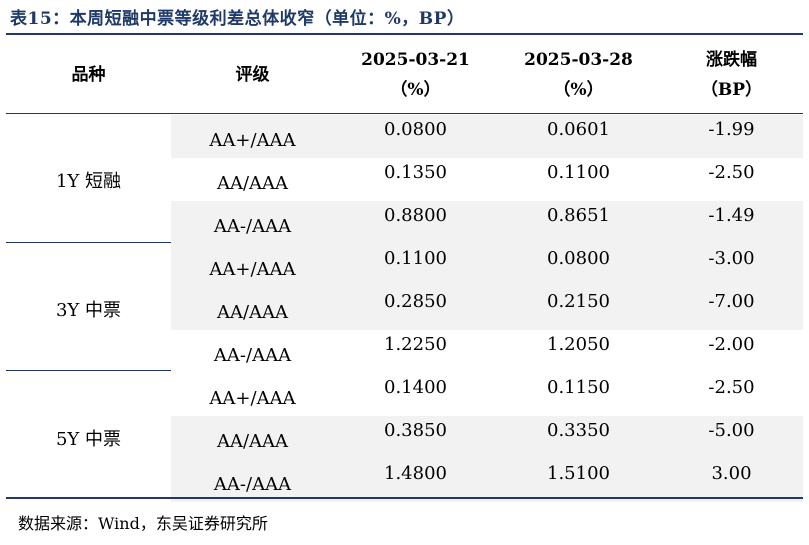  Describe the element at coordinates (731, 75) in the screenshot. I see `header-change: 涨跌幅 （BP）` at that location.